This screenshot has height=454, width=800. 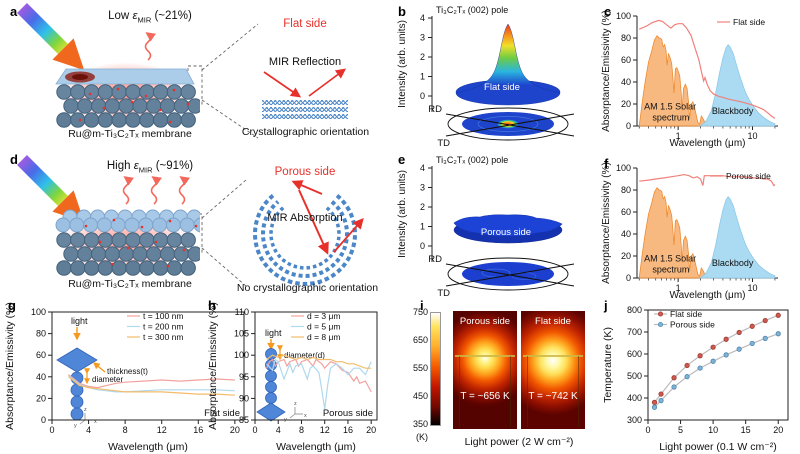 I want to click on porous-shell-outer, so click(x=305, y=239).